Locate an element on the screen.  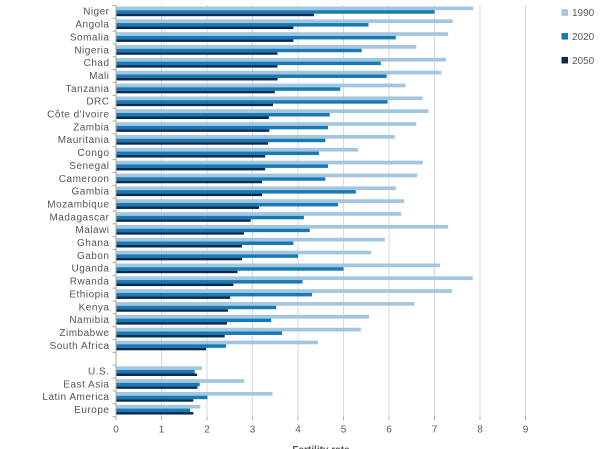
svg-text: 1990 is located at coordinates (583, 13).